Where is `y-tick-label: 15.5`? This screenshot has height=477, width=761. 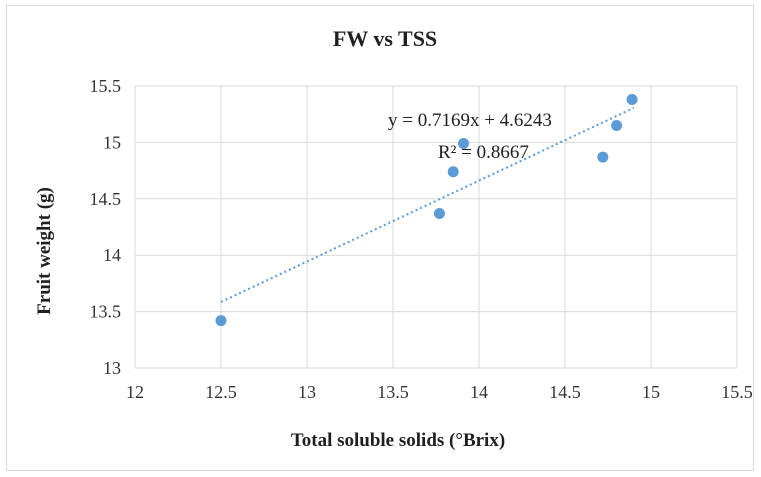 y-tick-label: 15.5 is located at coordinates (106, 86).